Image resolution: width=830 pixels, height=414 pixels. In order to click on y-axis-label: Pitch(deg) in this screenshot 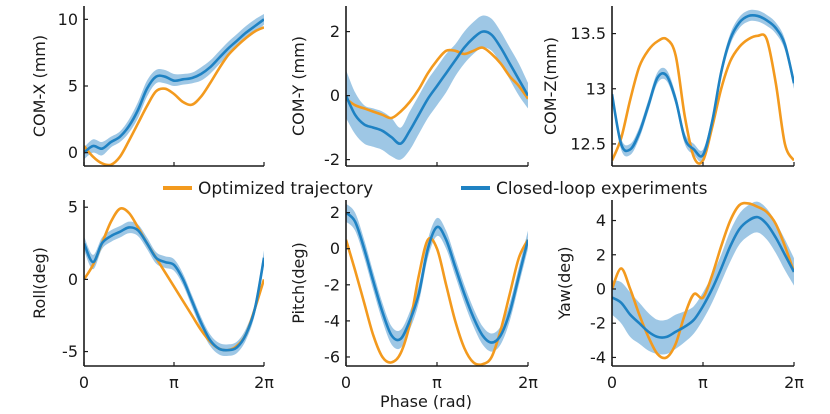, I will do `click(298, 283)`.